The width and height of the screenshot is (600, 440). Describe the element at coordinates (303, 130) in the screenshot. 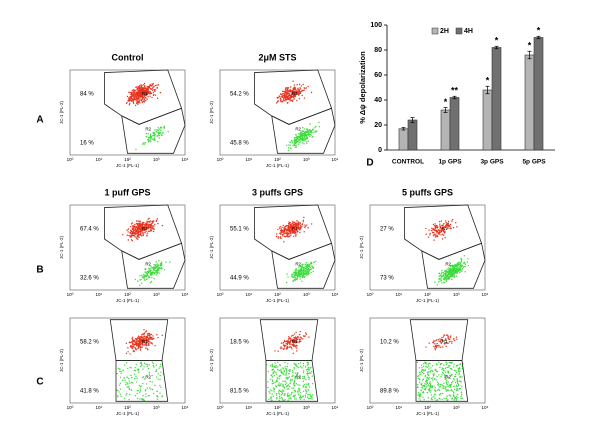

I see `gate` at that location.